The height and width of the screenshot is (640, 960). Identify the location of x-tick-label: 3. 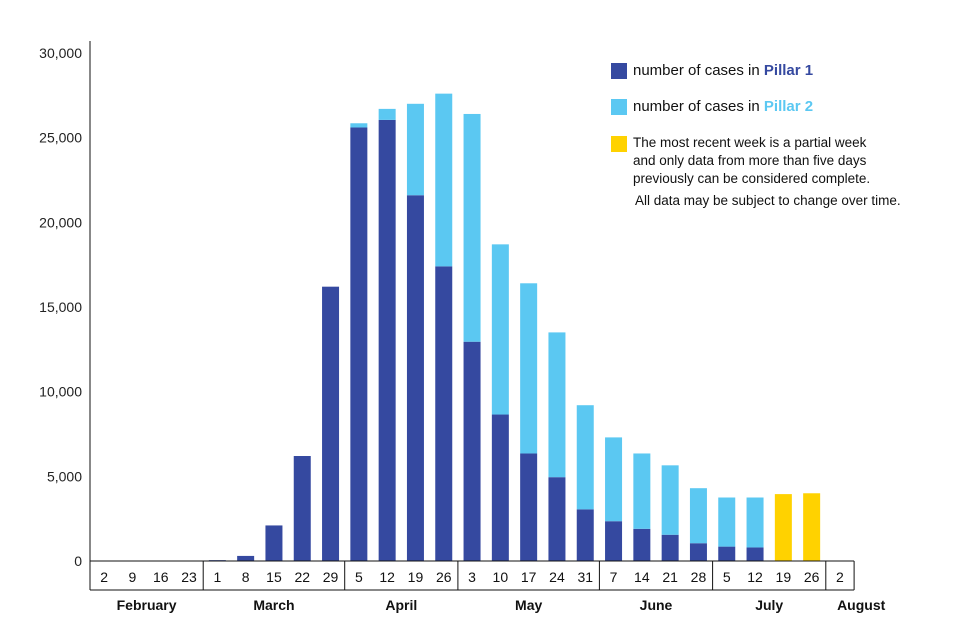
(472, 577).